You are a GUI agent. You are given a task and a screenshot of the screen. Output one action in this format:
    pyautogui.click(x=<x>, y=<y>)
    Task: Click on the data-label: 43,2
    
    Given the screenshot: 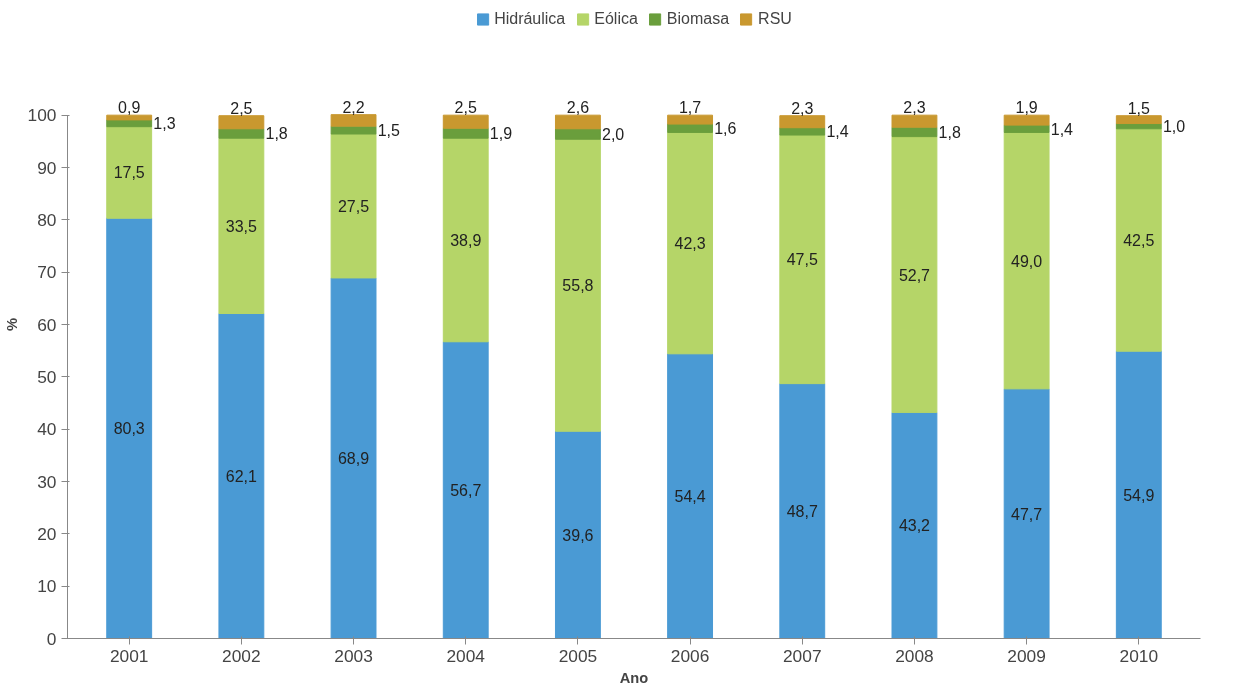 What is the action you would take?
    pyautogui.click(x=914, y=526)
    